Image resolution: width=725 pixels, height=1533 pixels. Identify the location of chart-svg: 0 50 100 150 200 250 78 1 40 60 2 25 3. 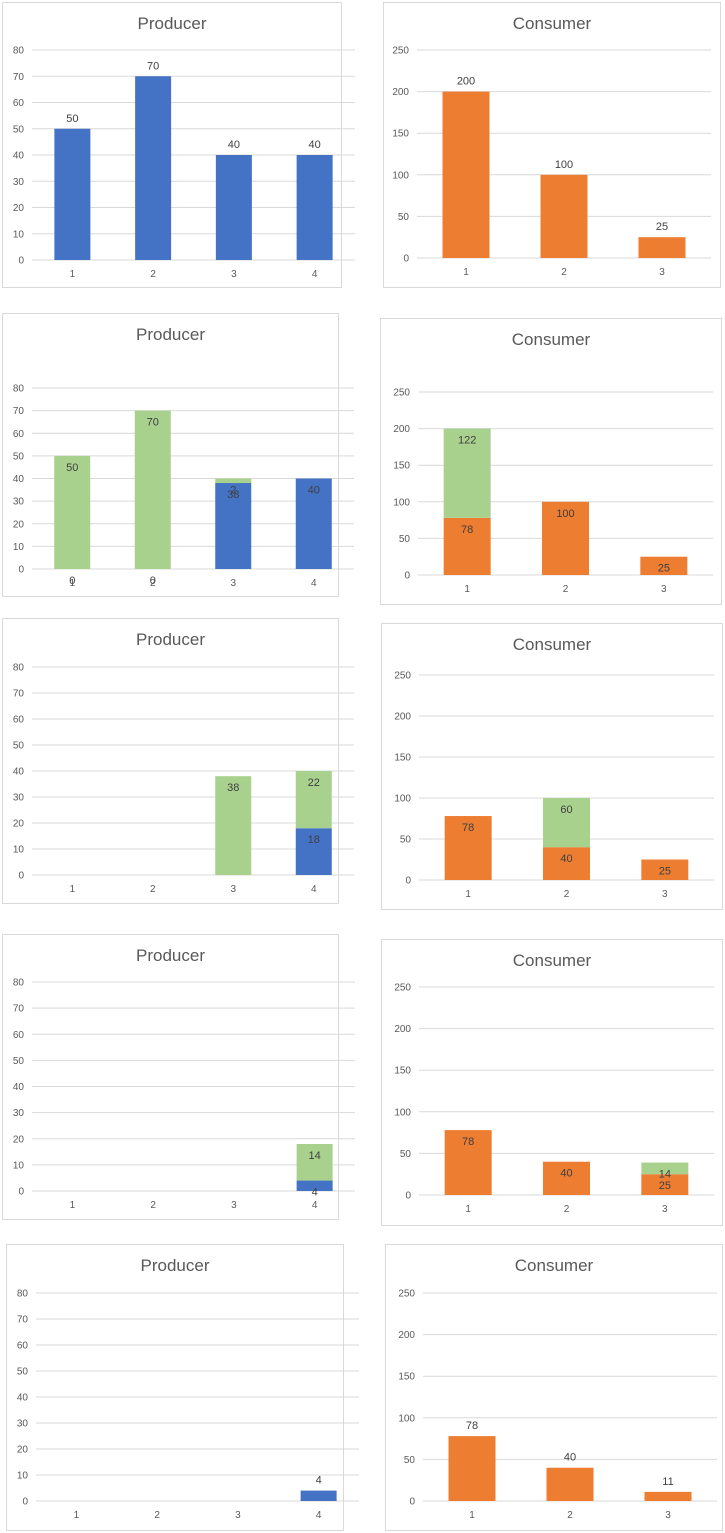
(554, 785).